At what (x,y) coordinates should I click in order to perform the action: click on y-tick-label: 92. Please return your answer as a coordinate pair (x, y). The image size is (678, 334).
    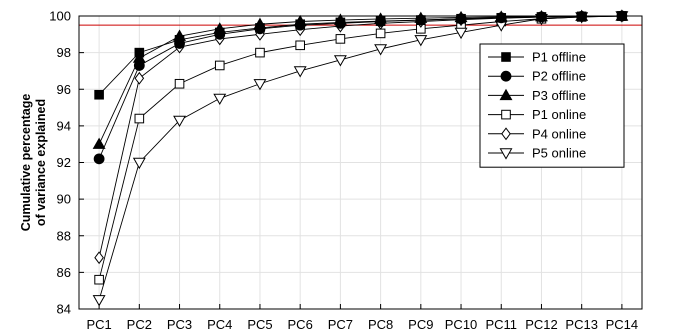
    Looking at the image, I should click on (64, 162).